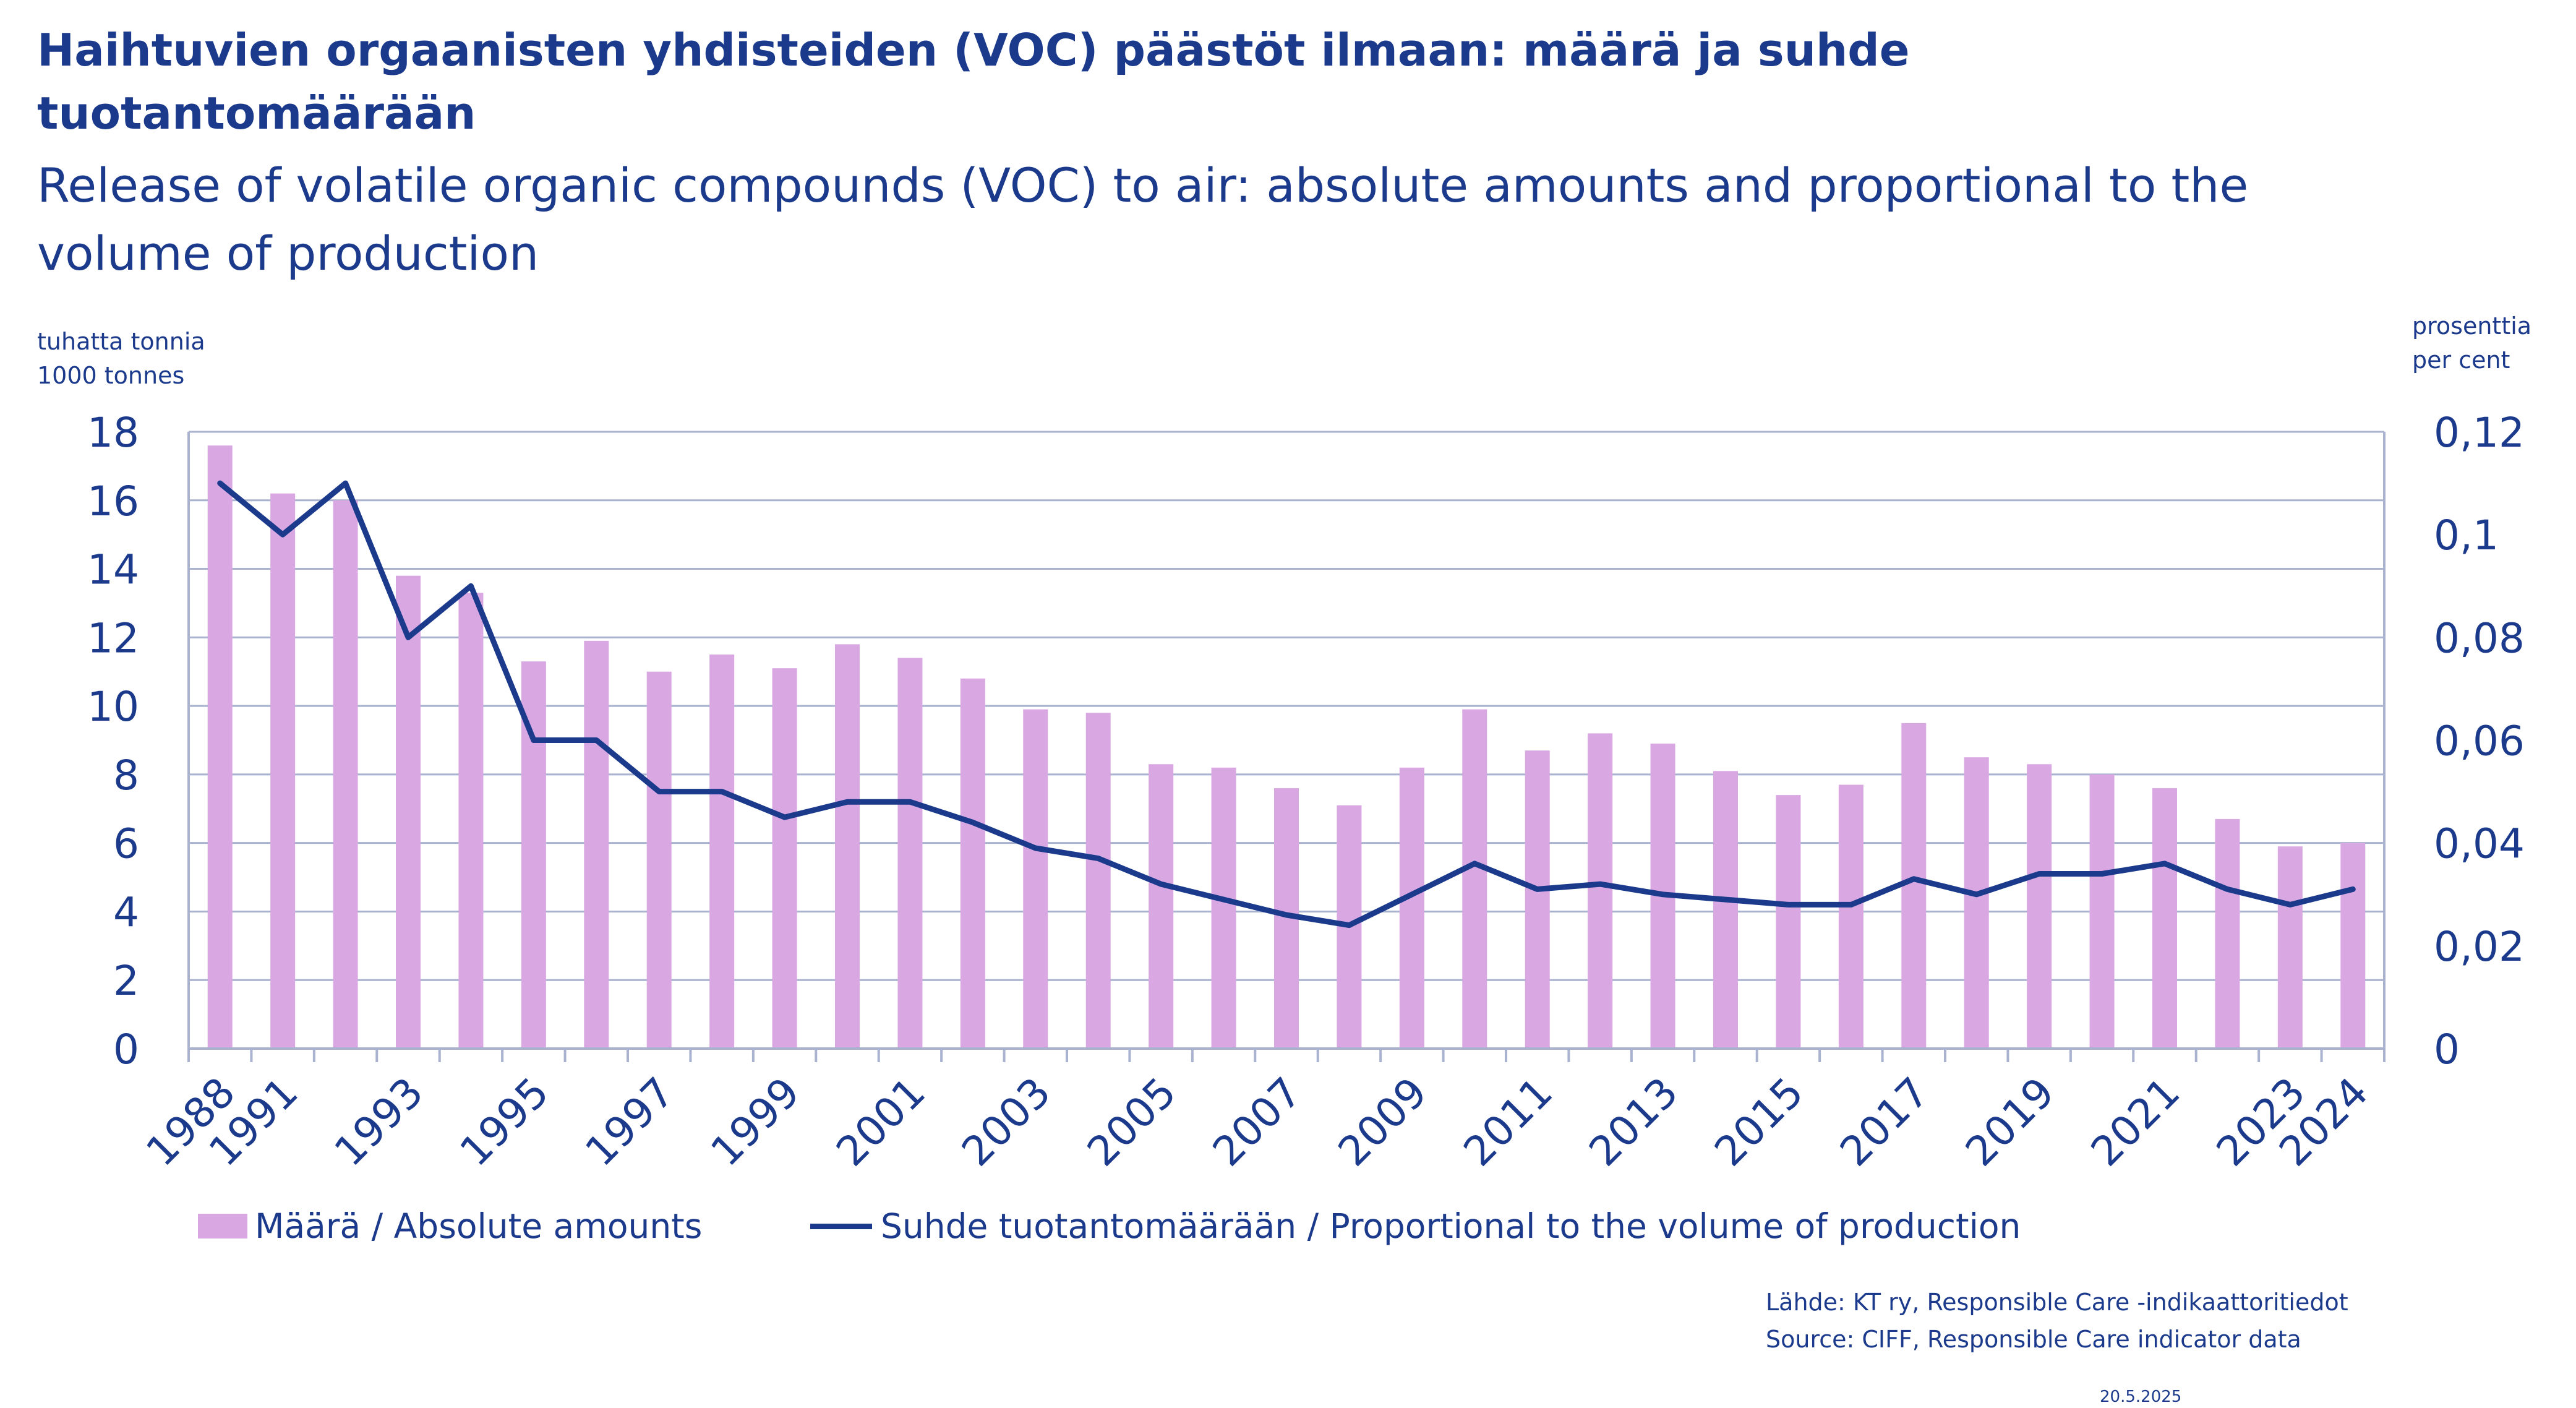 Image resolution: width=2576 pixels, height=1408 pixels. What do you see at coordinates (1257, 1121) in the screenshot?
I see `x-tick-label: 2007` at bounding box center [1257, 1121].